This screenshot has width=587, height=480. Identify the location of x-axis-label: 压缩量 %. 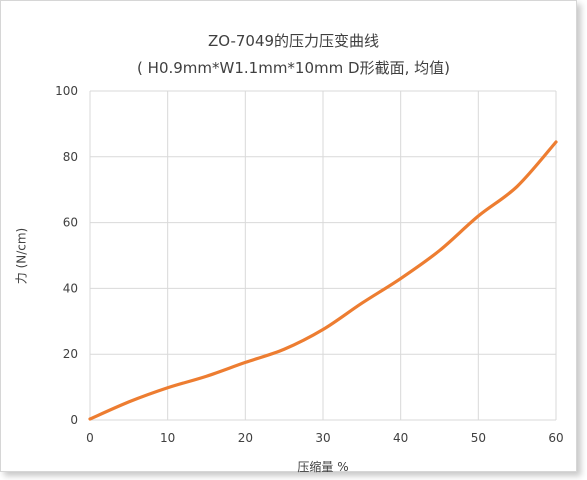
(323, 467).